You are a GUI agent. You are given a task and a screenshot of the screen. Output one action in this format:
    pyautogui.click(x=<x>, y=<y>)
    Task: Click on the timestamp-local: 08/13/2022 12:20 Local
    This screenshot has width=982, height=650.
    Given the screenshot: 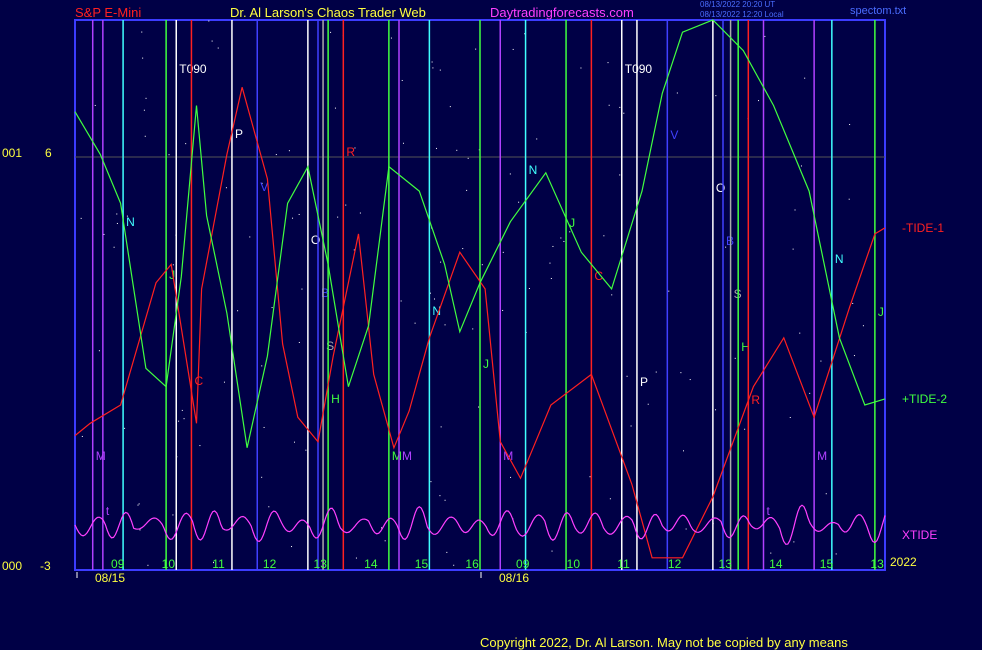 What is the action you would take?
    pyautogui.click(x=742, y=14)
    